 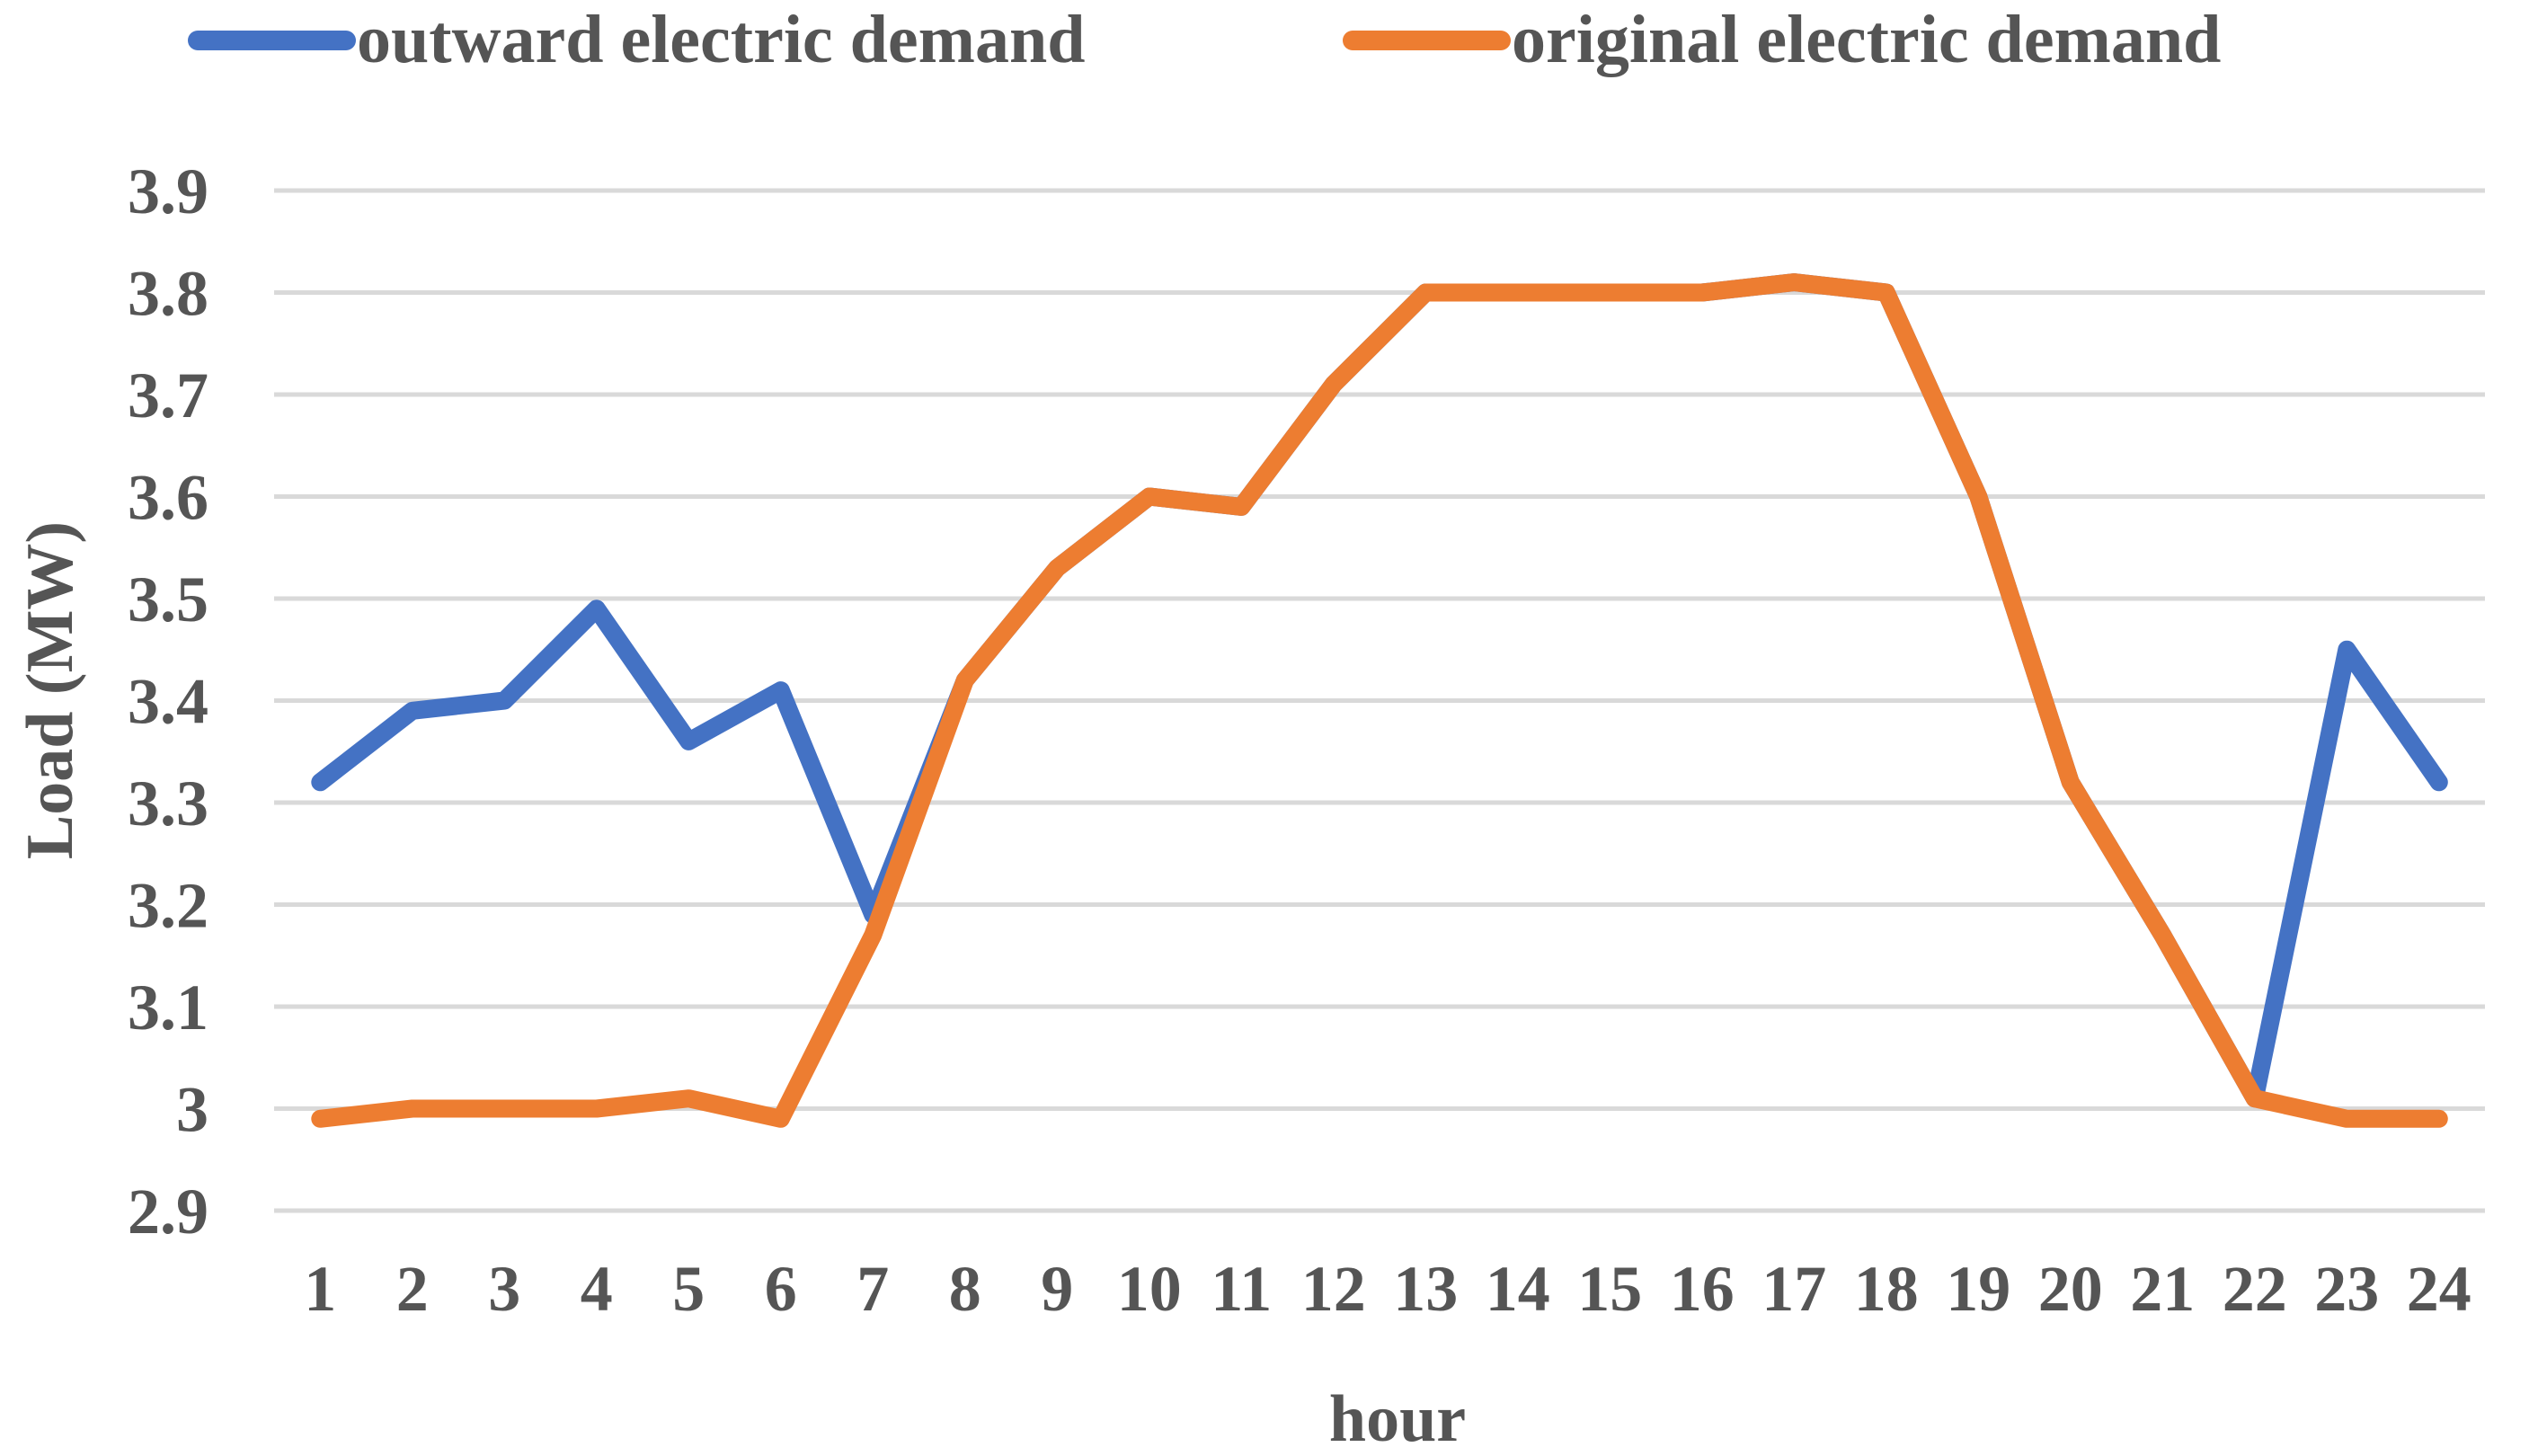 I want to click on y-axis-ticks: 3.9 3.8 3.7 3.6 3.5 3.4 3.3 3.2 3.1 3 2.9, so click(x=168, y=701).